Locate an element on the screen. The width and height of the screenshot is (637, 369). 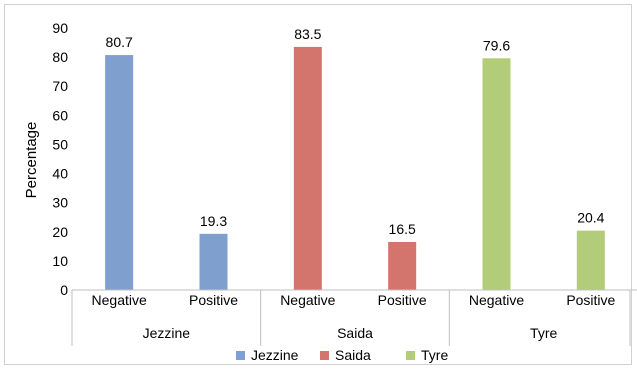
y-tick-label: 70 is located at coordinates (60, 86).